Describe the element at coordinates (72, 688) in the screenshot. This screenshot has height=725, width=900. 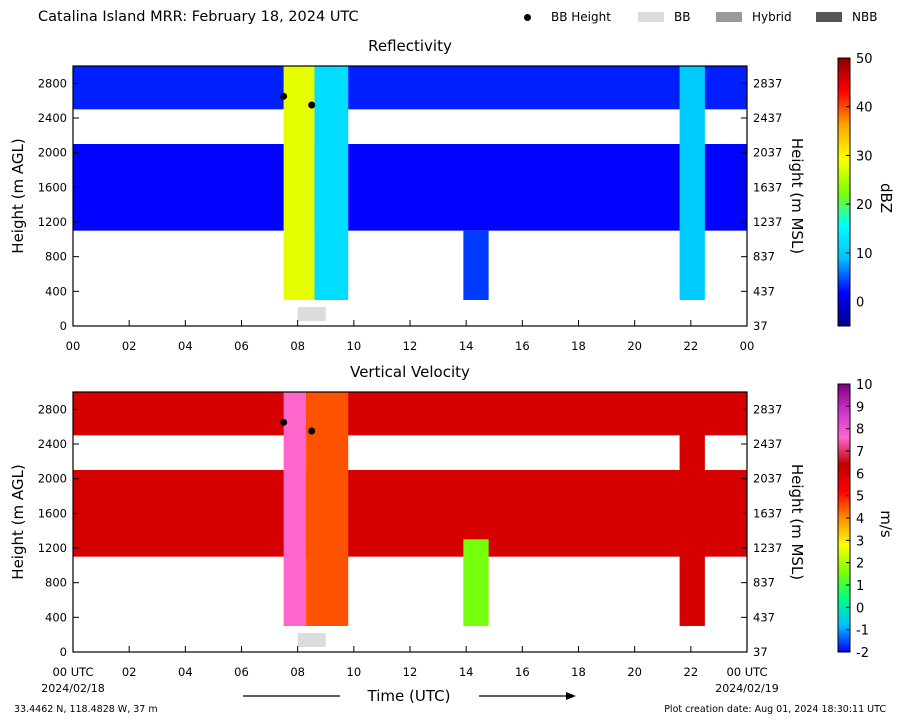
I see `start-date-label: 2024/02/18` at that location.